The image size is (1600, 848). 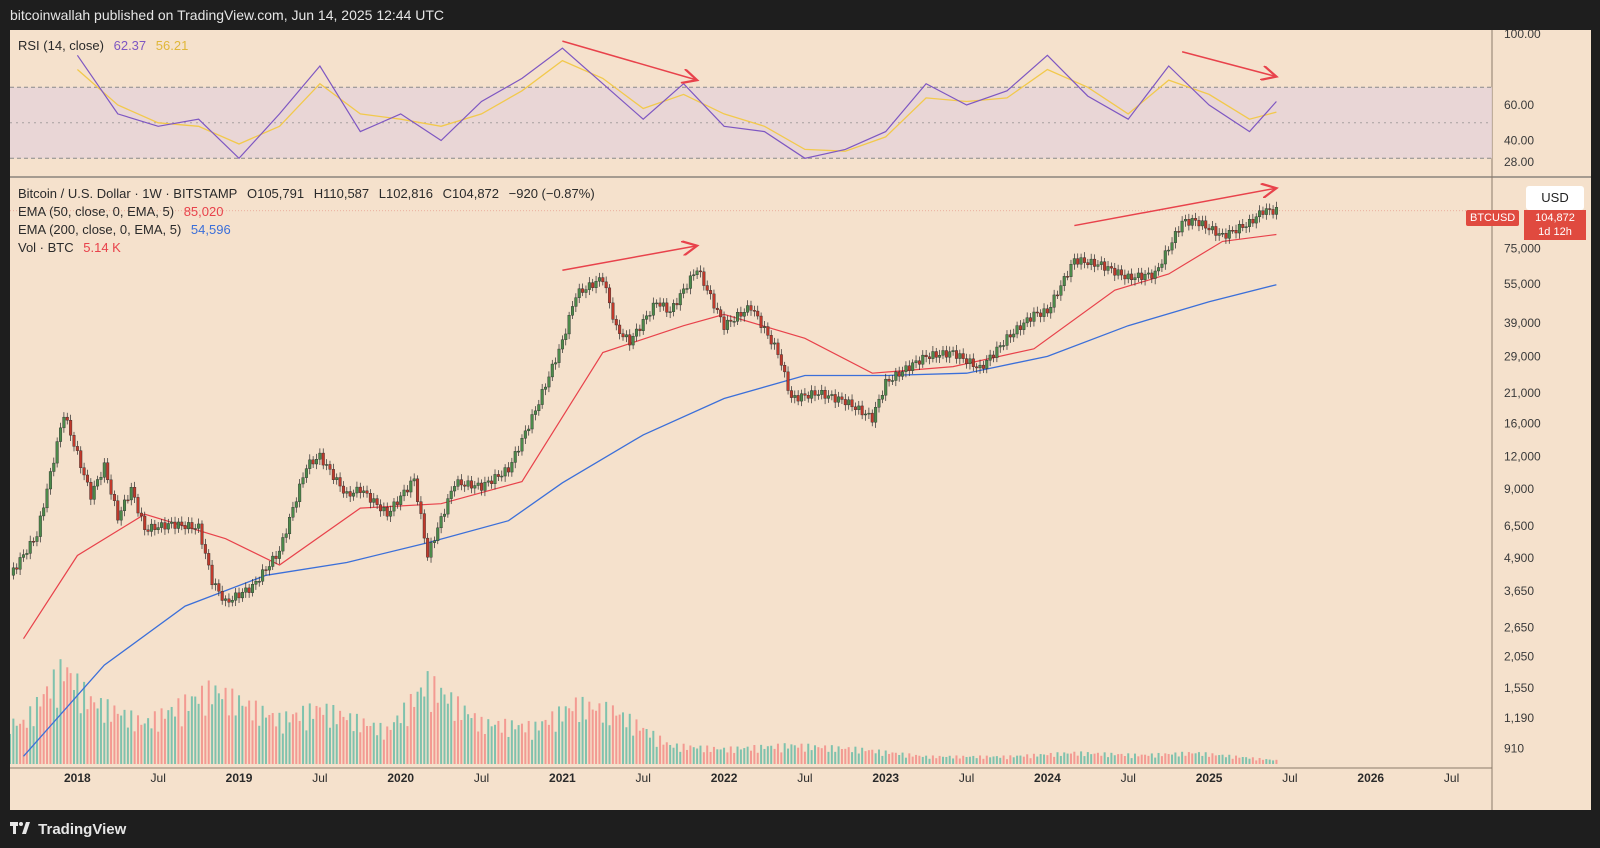 What do you see at coordinates (106, 45) in the screenshot?
I see `rsi-legend: RSI (14, close) 62.37 56.21` at bounding box center [106, 45].